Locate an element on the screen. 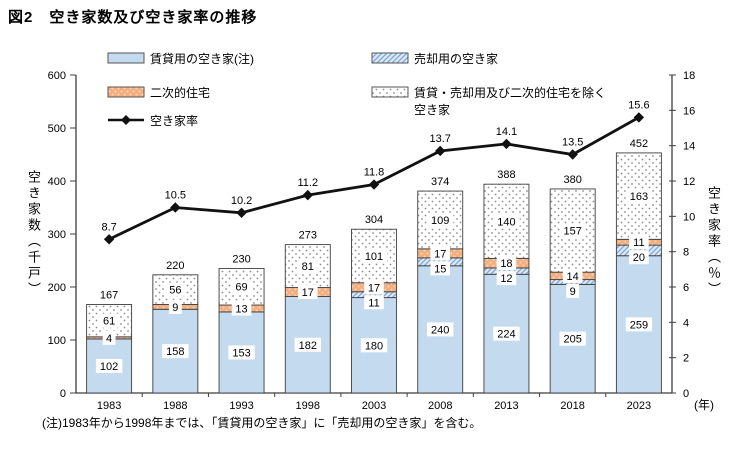 This screenshot has height=454, width=746. bar-total-label: 304 is located at coordinates (374, 220).